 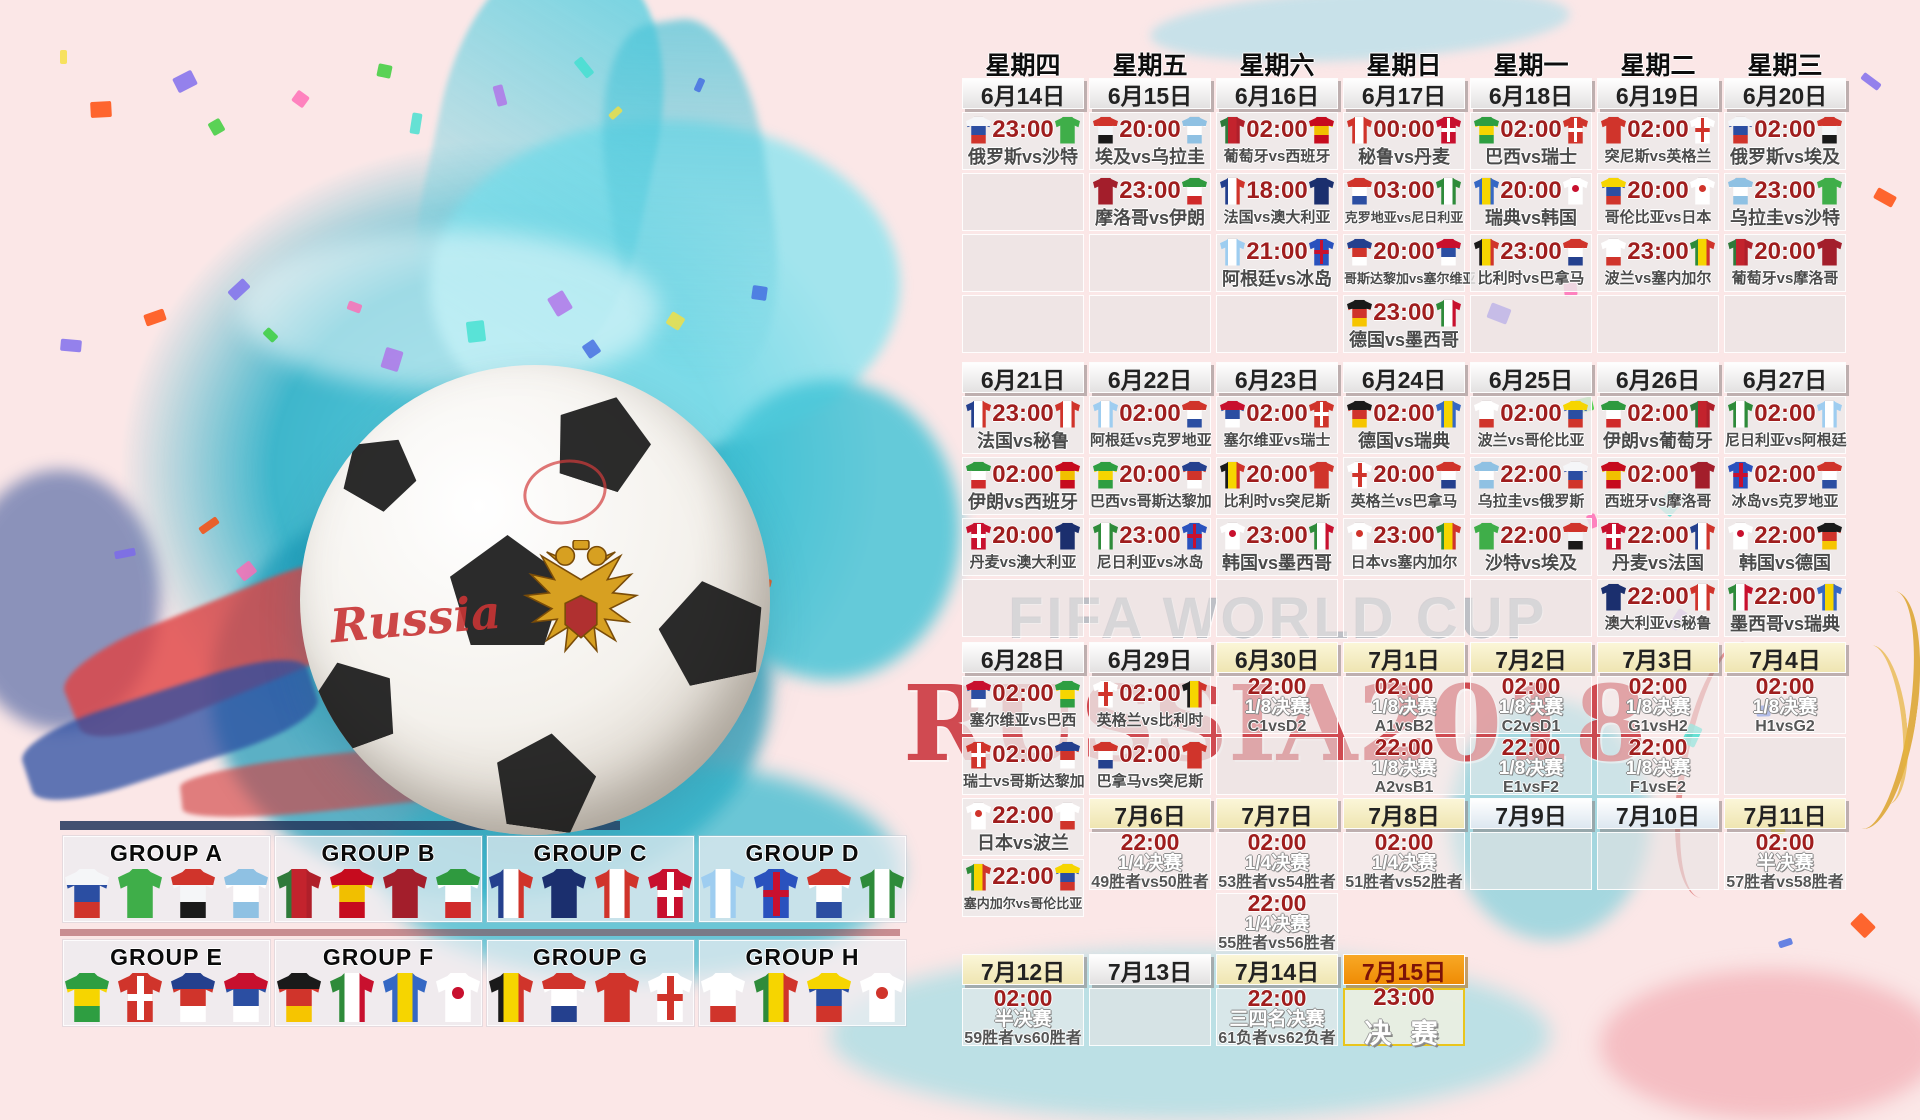 I want to click on jersey-波兰, so click(x=1486, y=414).